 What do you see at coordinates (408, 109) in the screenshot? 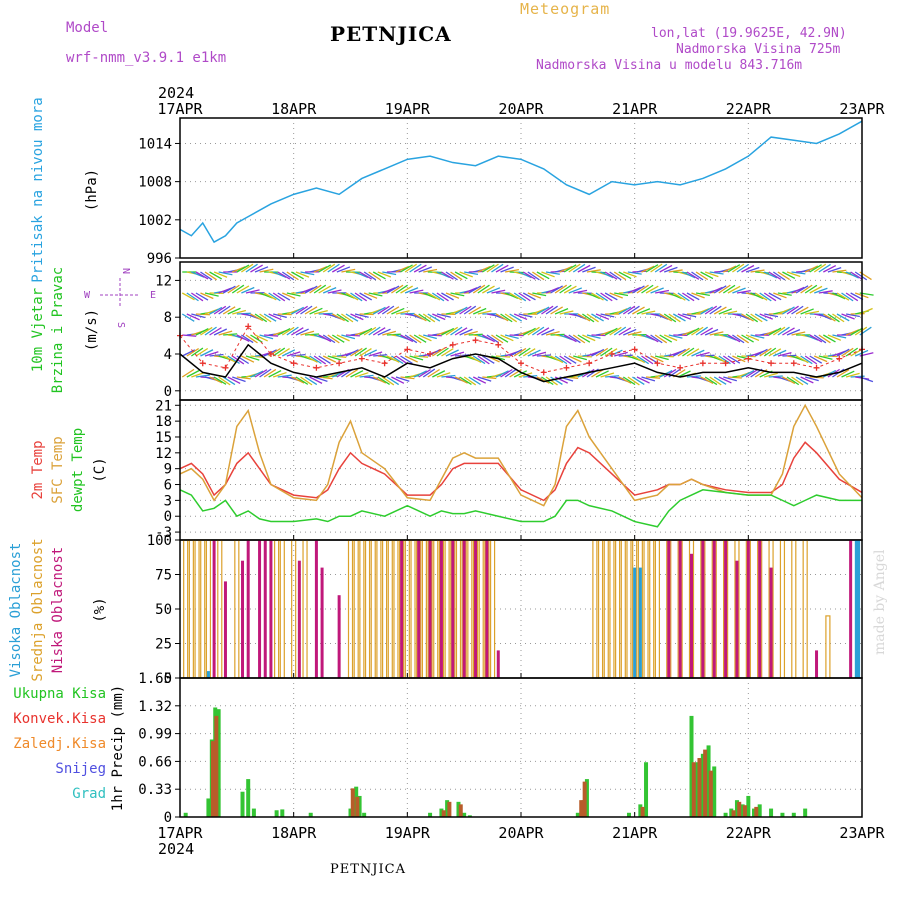
I see `top-date-label: 19APR` at bounding box center [408, 109].